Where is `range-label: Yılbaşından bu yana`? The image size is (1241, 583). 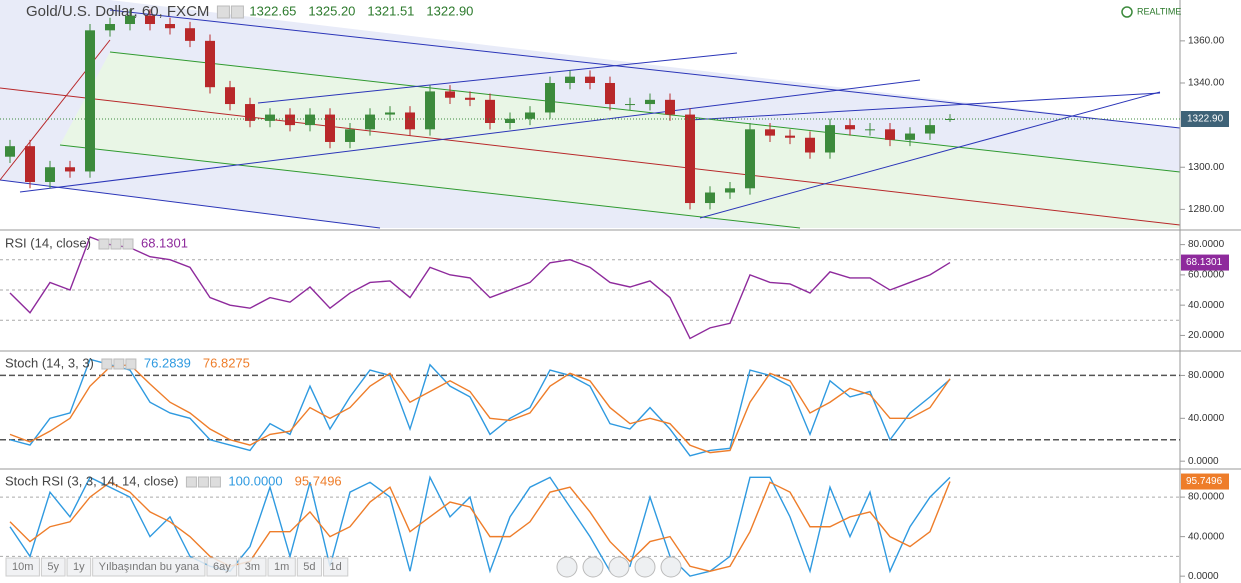
range-label: Yılbaşından bu yana is located at coordinates (149, 567).